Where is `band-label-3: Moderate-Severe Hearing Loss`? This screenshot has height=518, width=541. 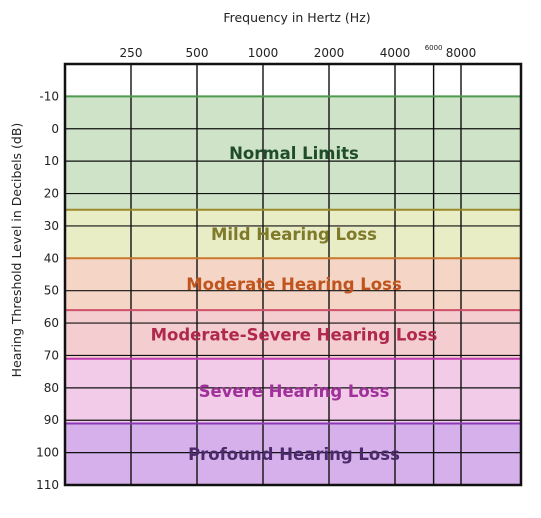 band-label-3: Moderate-Severe Hearing Loss is located at coordinates (294, 334).